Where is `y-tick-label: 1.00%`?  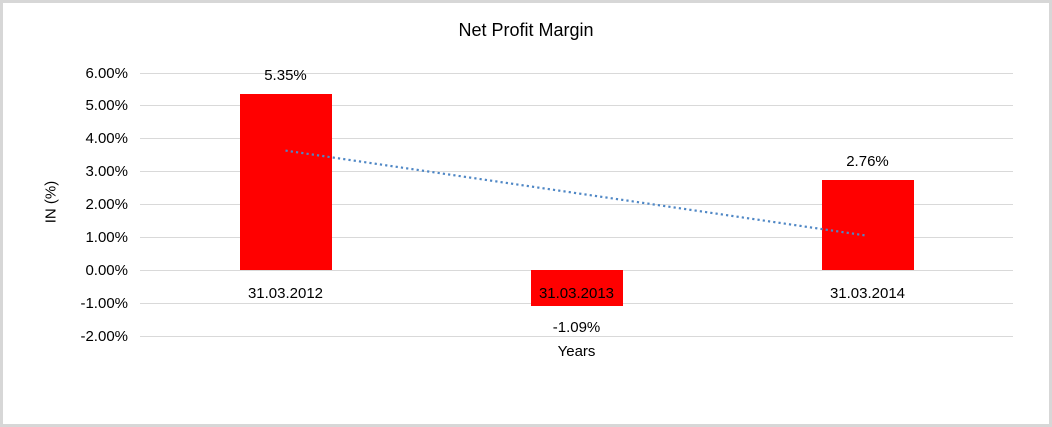
y-tick-label: 1.00% is located at coordinates (106, 237).